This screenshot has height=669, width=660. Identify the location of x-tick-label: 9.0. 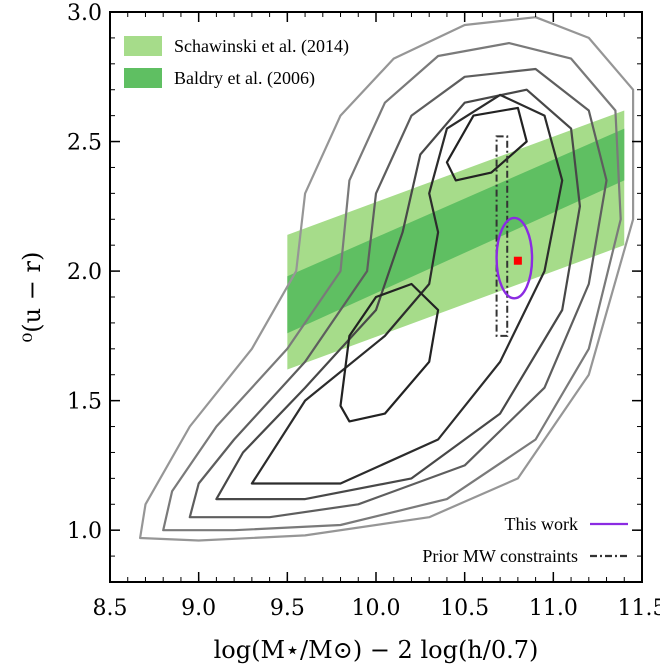
(198, 608).